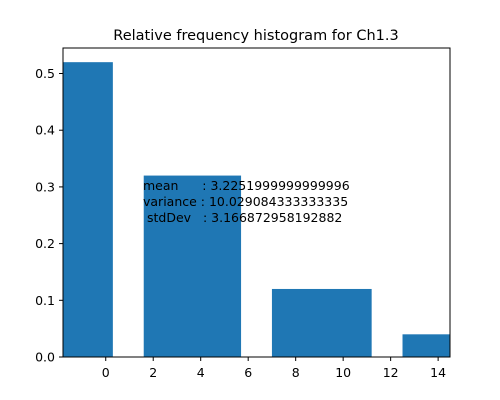 This screenshot has width=500, height=400. I want to click on x-tick-label-12: 12, so click(391, 372).